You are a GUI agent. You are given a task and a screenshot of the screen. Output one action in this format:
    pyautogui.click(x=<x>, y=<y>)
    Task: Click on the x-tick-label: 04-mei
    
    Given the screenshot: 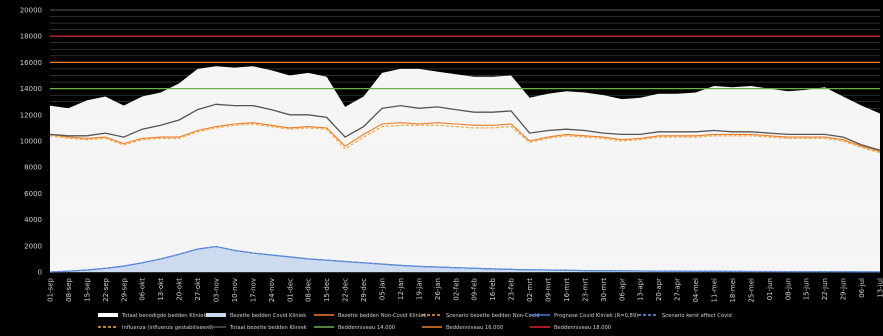 What is the action you would take?
    pyautogui.click(x=696, y=290)
    